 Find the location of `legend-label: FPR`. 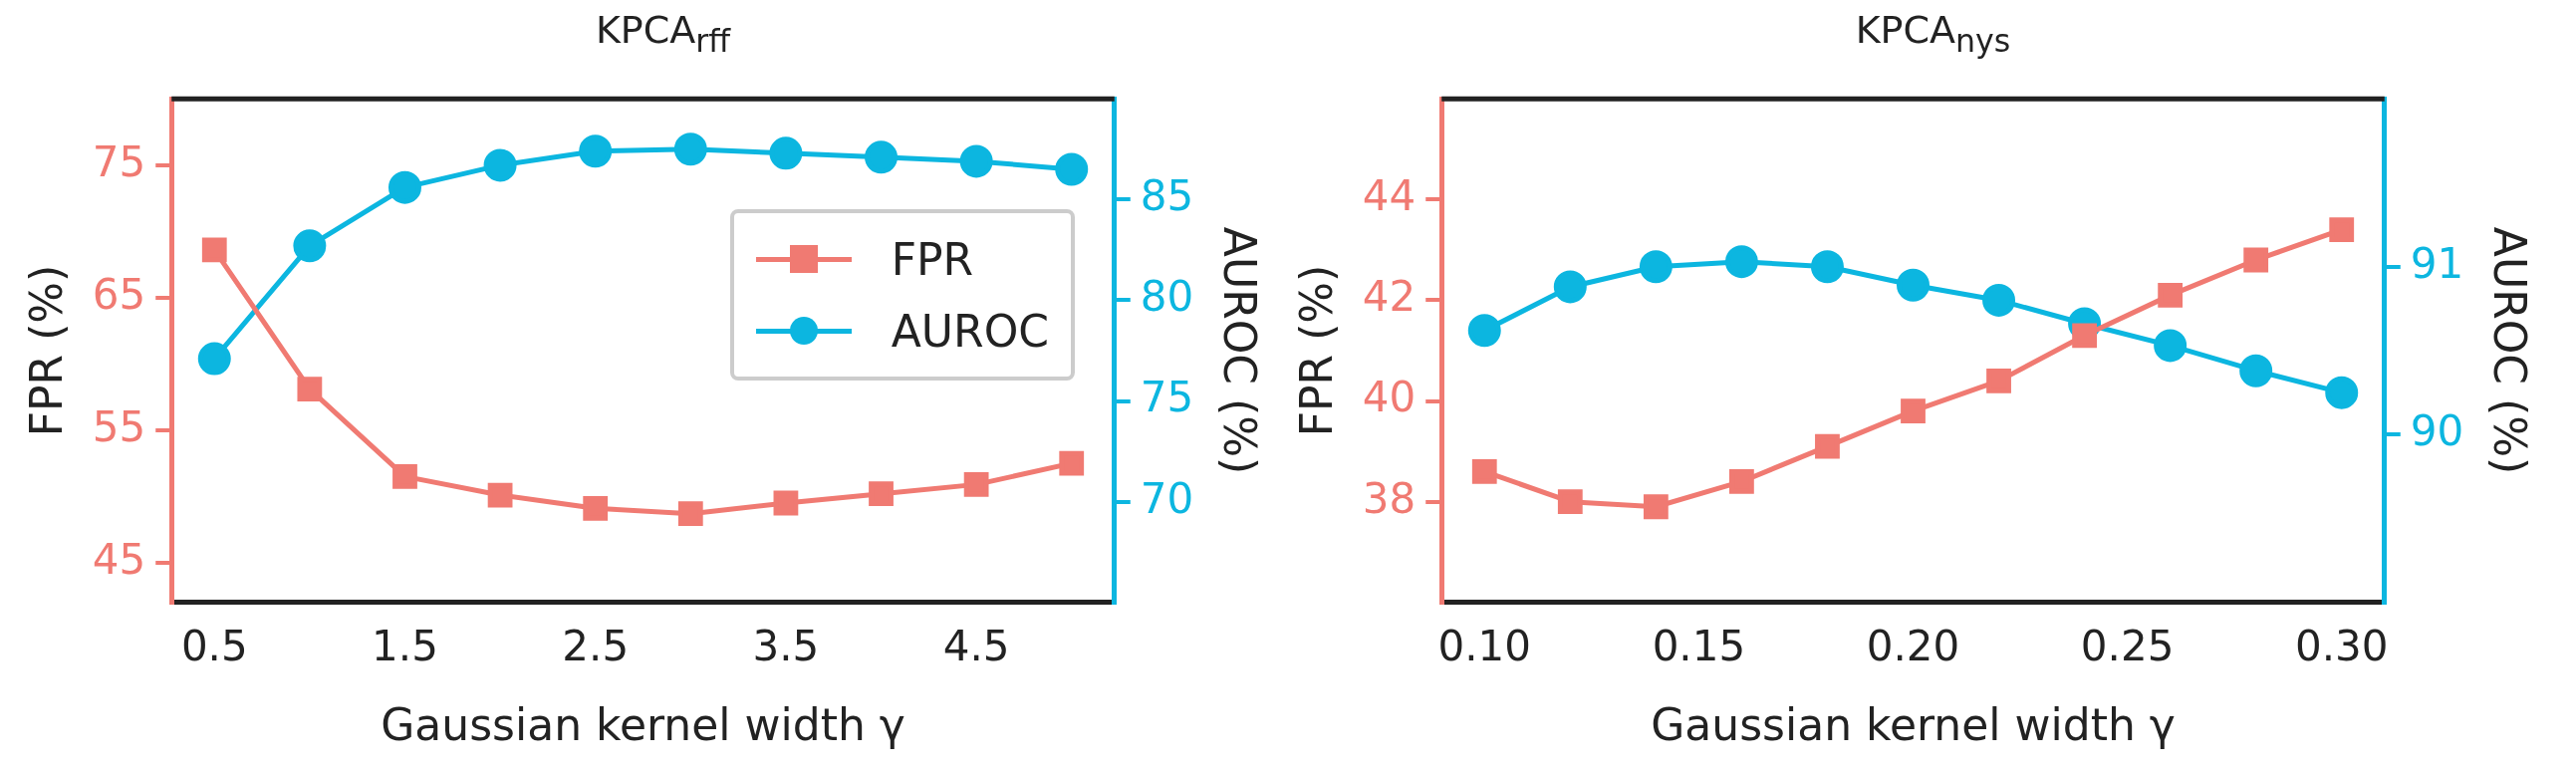

legend-label: FPR is located at coordinates (932, 259).